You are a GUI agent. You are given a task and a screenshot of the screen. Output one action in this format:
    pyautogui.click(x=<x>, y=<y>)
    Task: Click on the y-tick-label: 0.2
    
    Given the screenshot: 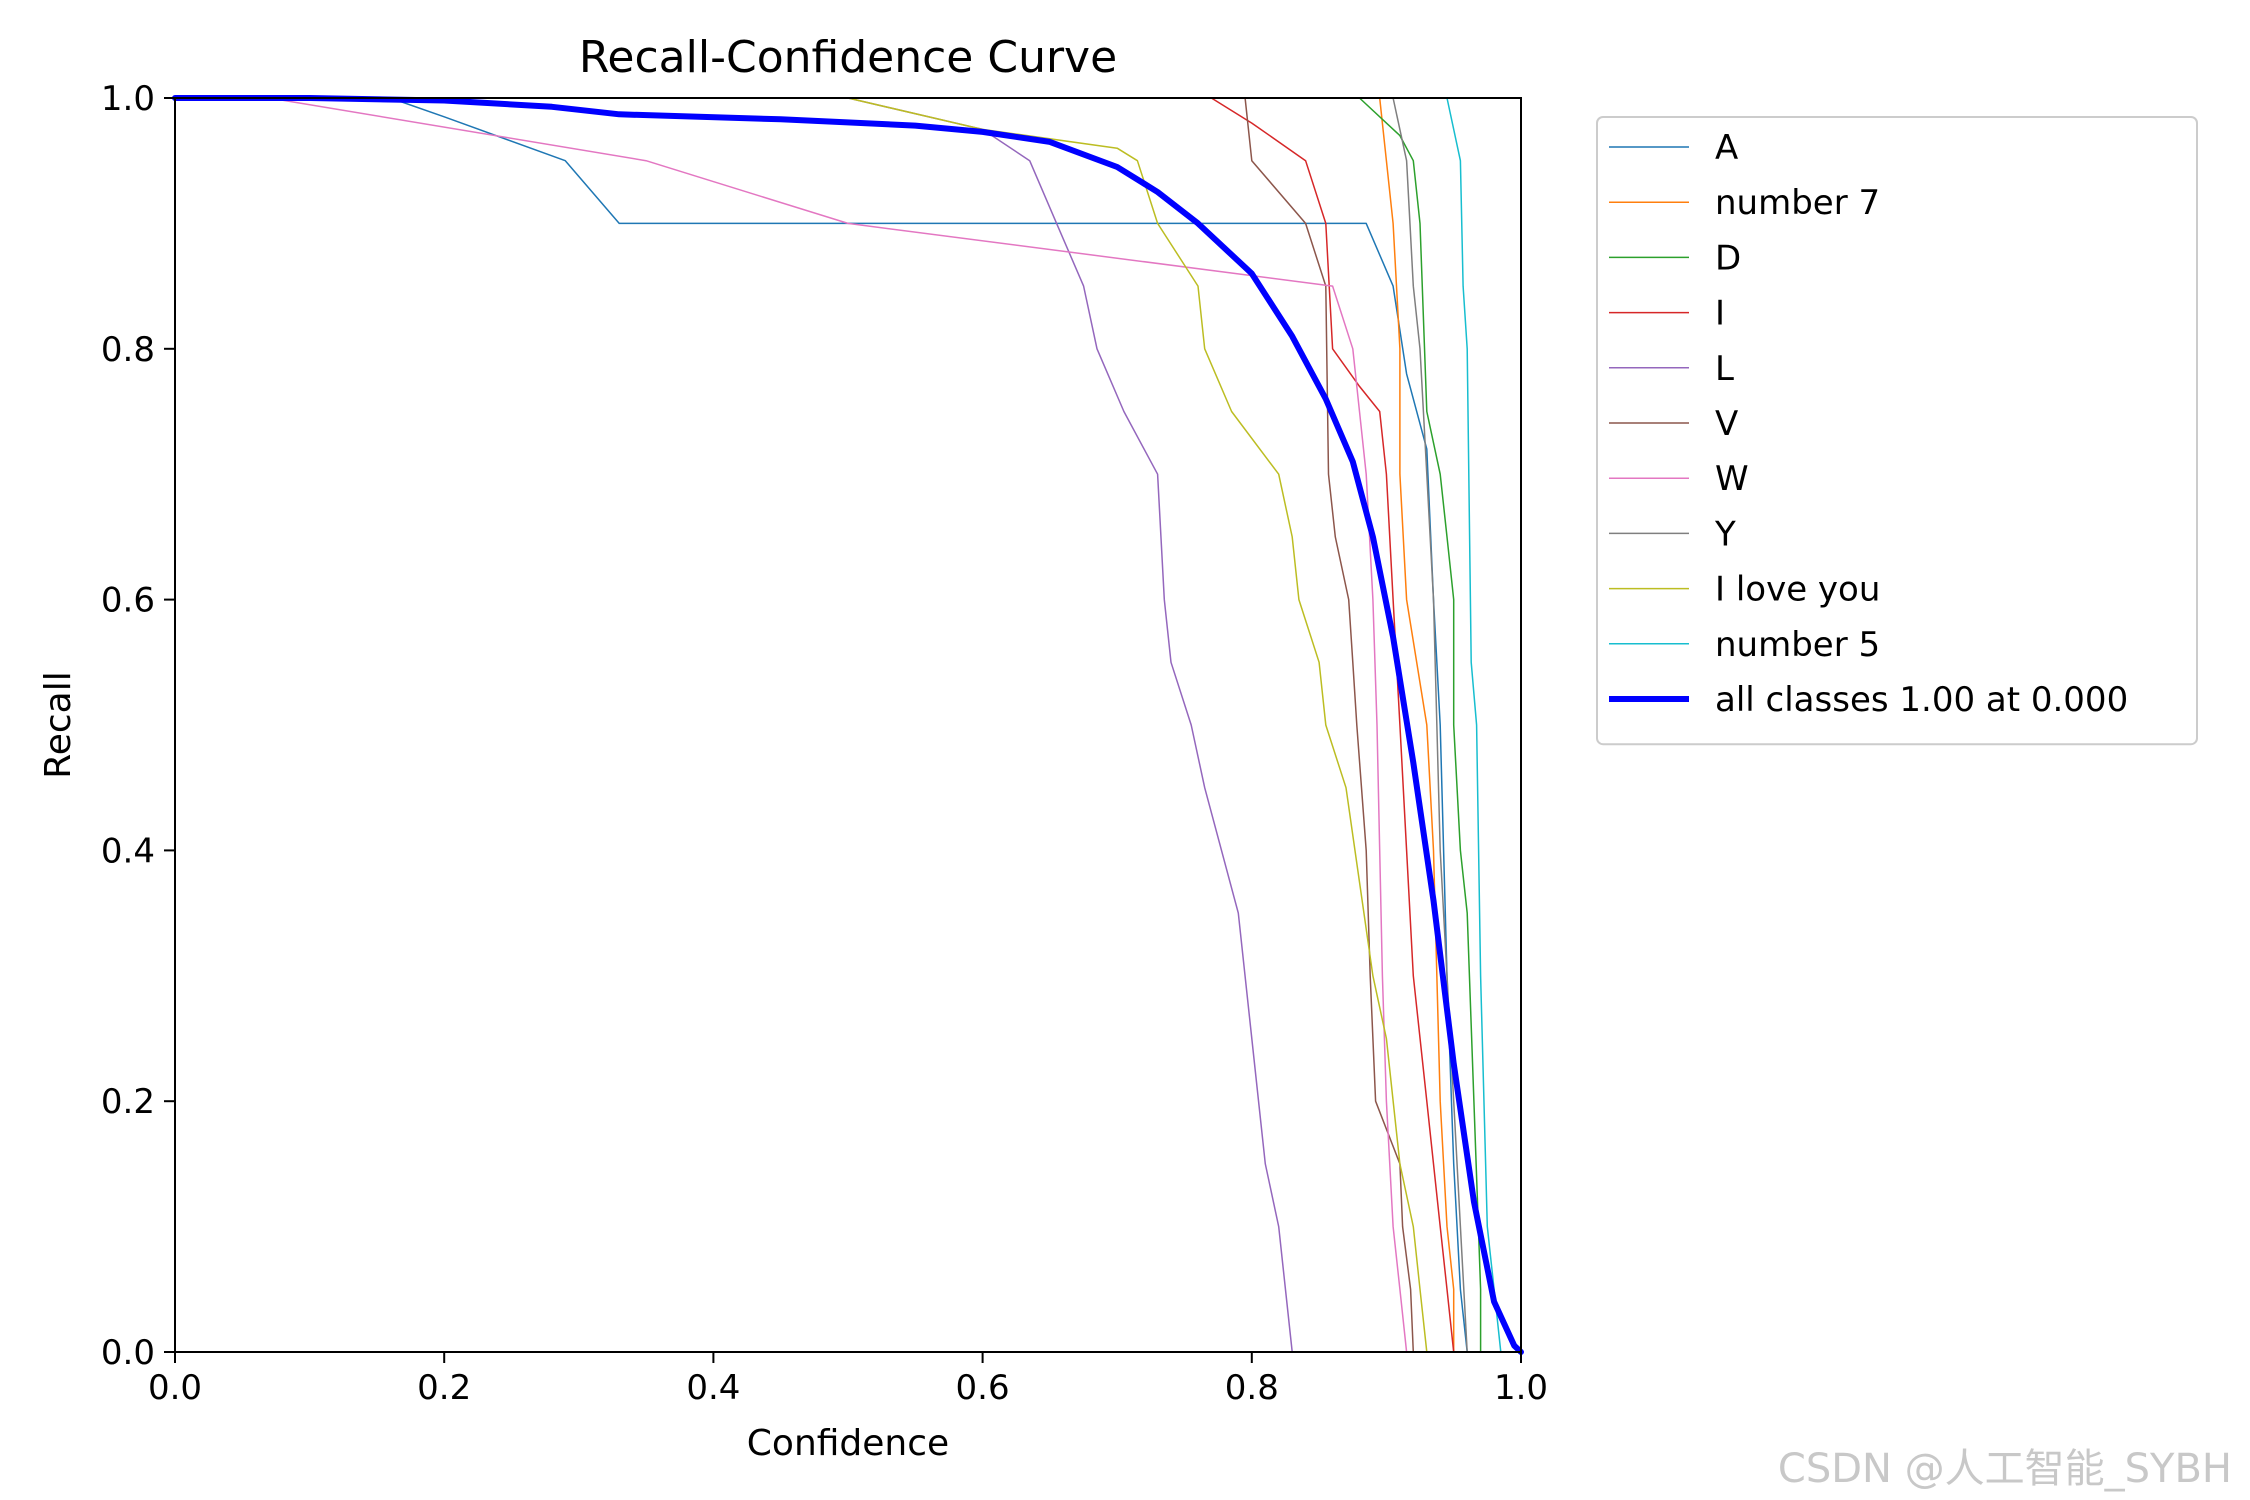 What is the action you would take?
    pyautogui.click(x=128, y=1102)
    